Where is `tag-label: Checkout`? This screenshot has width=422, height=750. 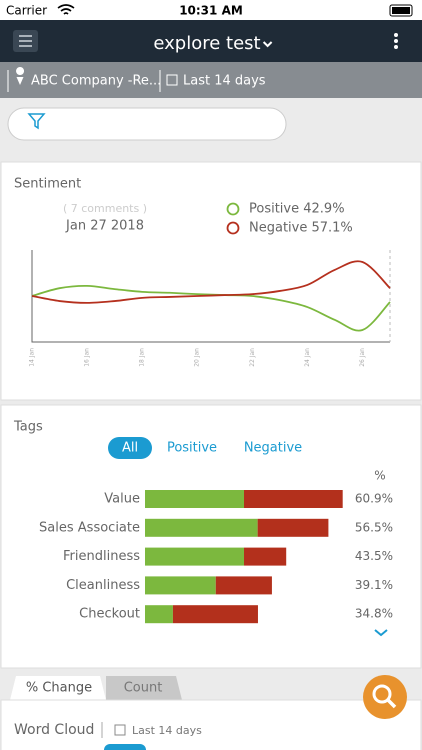 tag-label: Checkout is located at coordinates (109, 614).